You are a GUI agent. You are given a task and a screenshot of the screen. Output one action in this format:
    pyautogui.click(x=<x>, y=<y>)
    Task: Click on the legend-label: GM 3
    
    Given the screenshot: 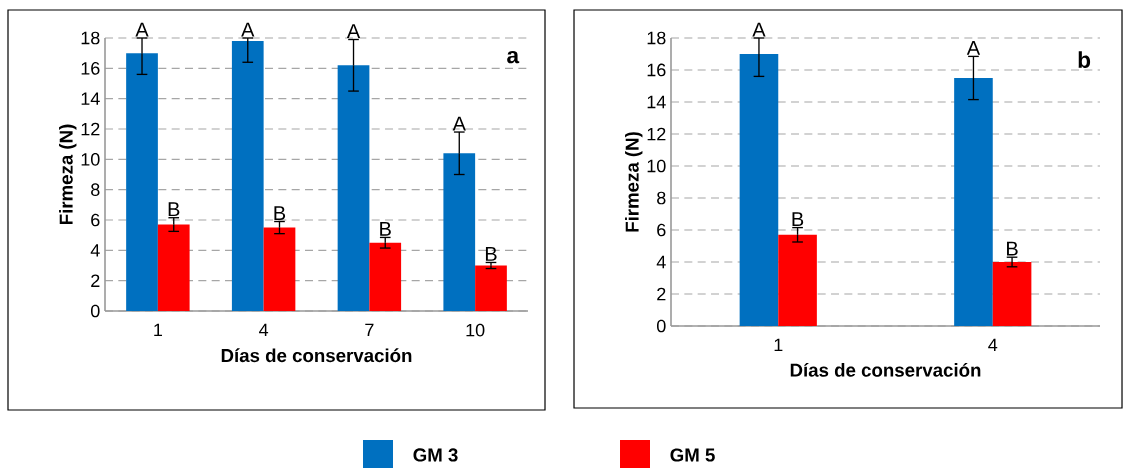 What is the action you would take?
    pyautogui.click(x=435, y=455)
    